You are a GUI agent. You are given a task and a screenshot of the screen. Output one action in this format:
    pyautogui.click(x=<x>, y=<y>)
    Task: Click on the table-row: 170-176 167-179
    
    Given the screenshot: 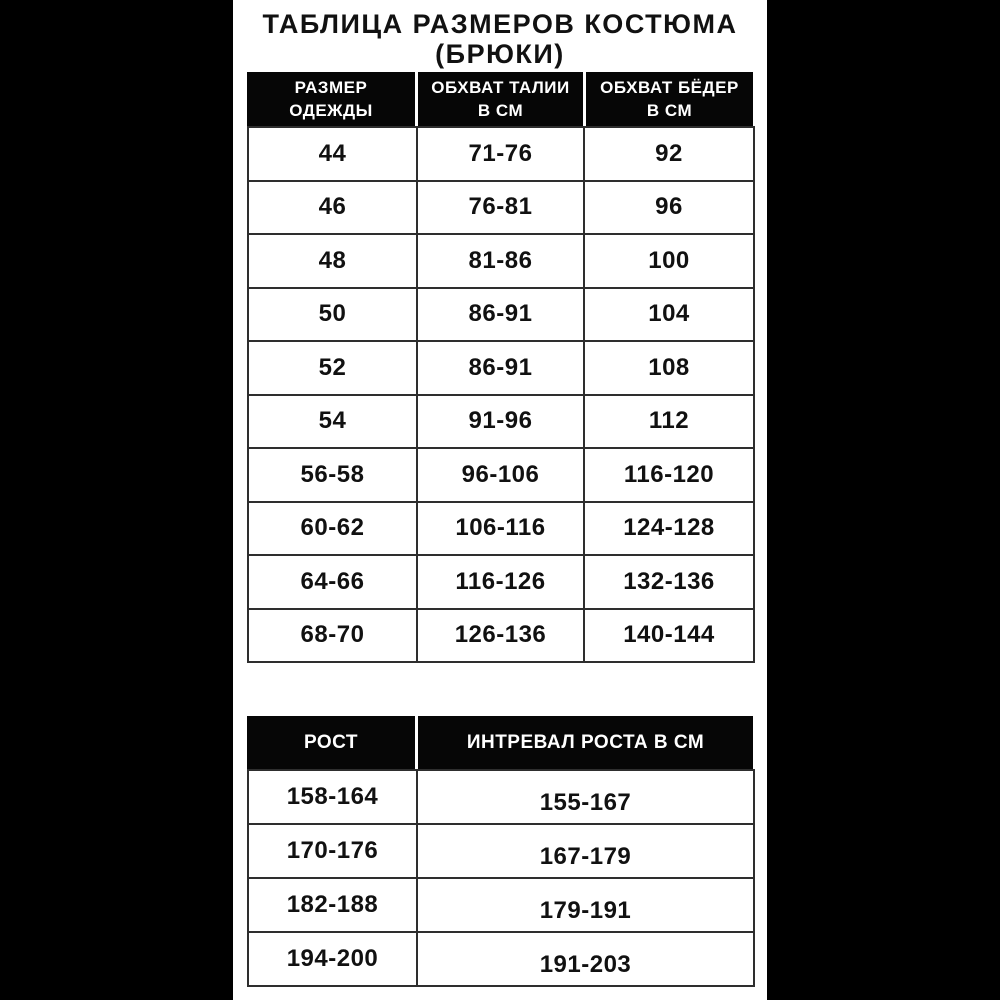 What is the action you would take?
    pyautogui.click(x=501, y=851)
    